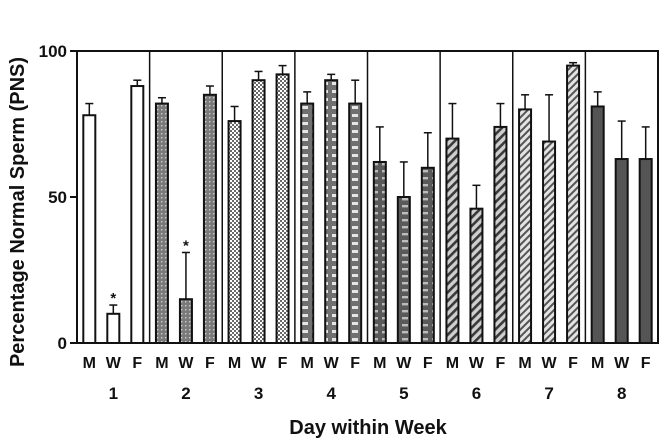 The image size is (661, 446). Describe the element at coordinates (367, 379) in the screenshot. I see `x-axis-labels: M W F1M W F2M W F3M W F4M W F5M W F6M W F7M W F8` at that location.